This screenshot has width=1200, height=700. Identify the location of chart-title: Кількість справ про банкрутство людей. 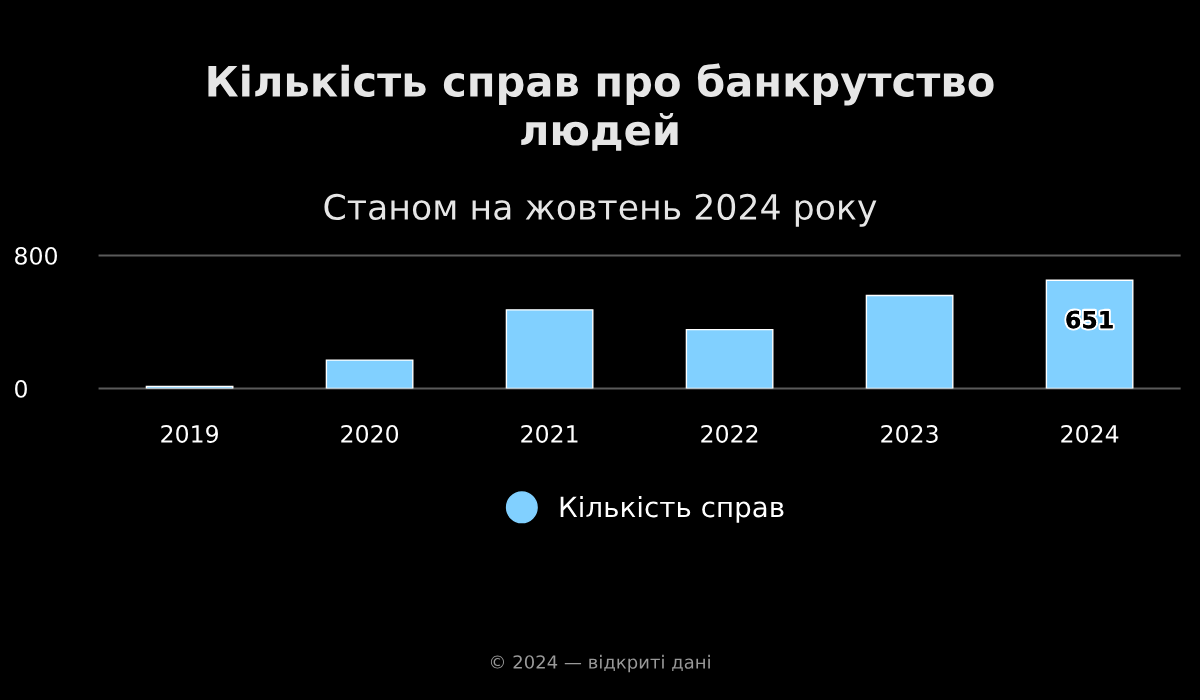
(601, 107).